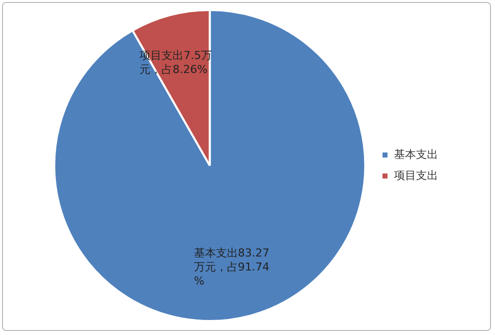 Image resolution: width=495 pixels, height=335 pixels. Describe the element at coordinates (232, 267) in the screenshot. I see `data-label: 基本支出83.27万元，占91.74%` at that location.